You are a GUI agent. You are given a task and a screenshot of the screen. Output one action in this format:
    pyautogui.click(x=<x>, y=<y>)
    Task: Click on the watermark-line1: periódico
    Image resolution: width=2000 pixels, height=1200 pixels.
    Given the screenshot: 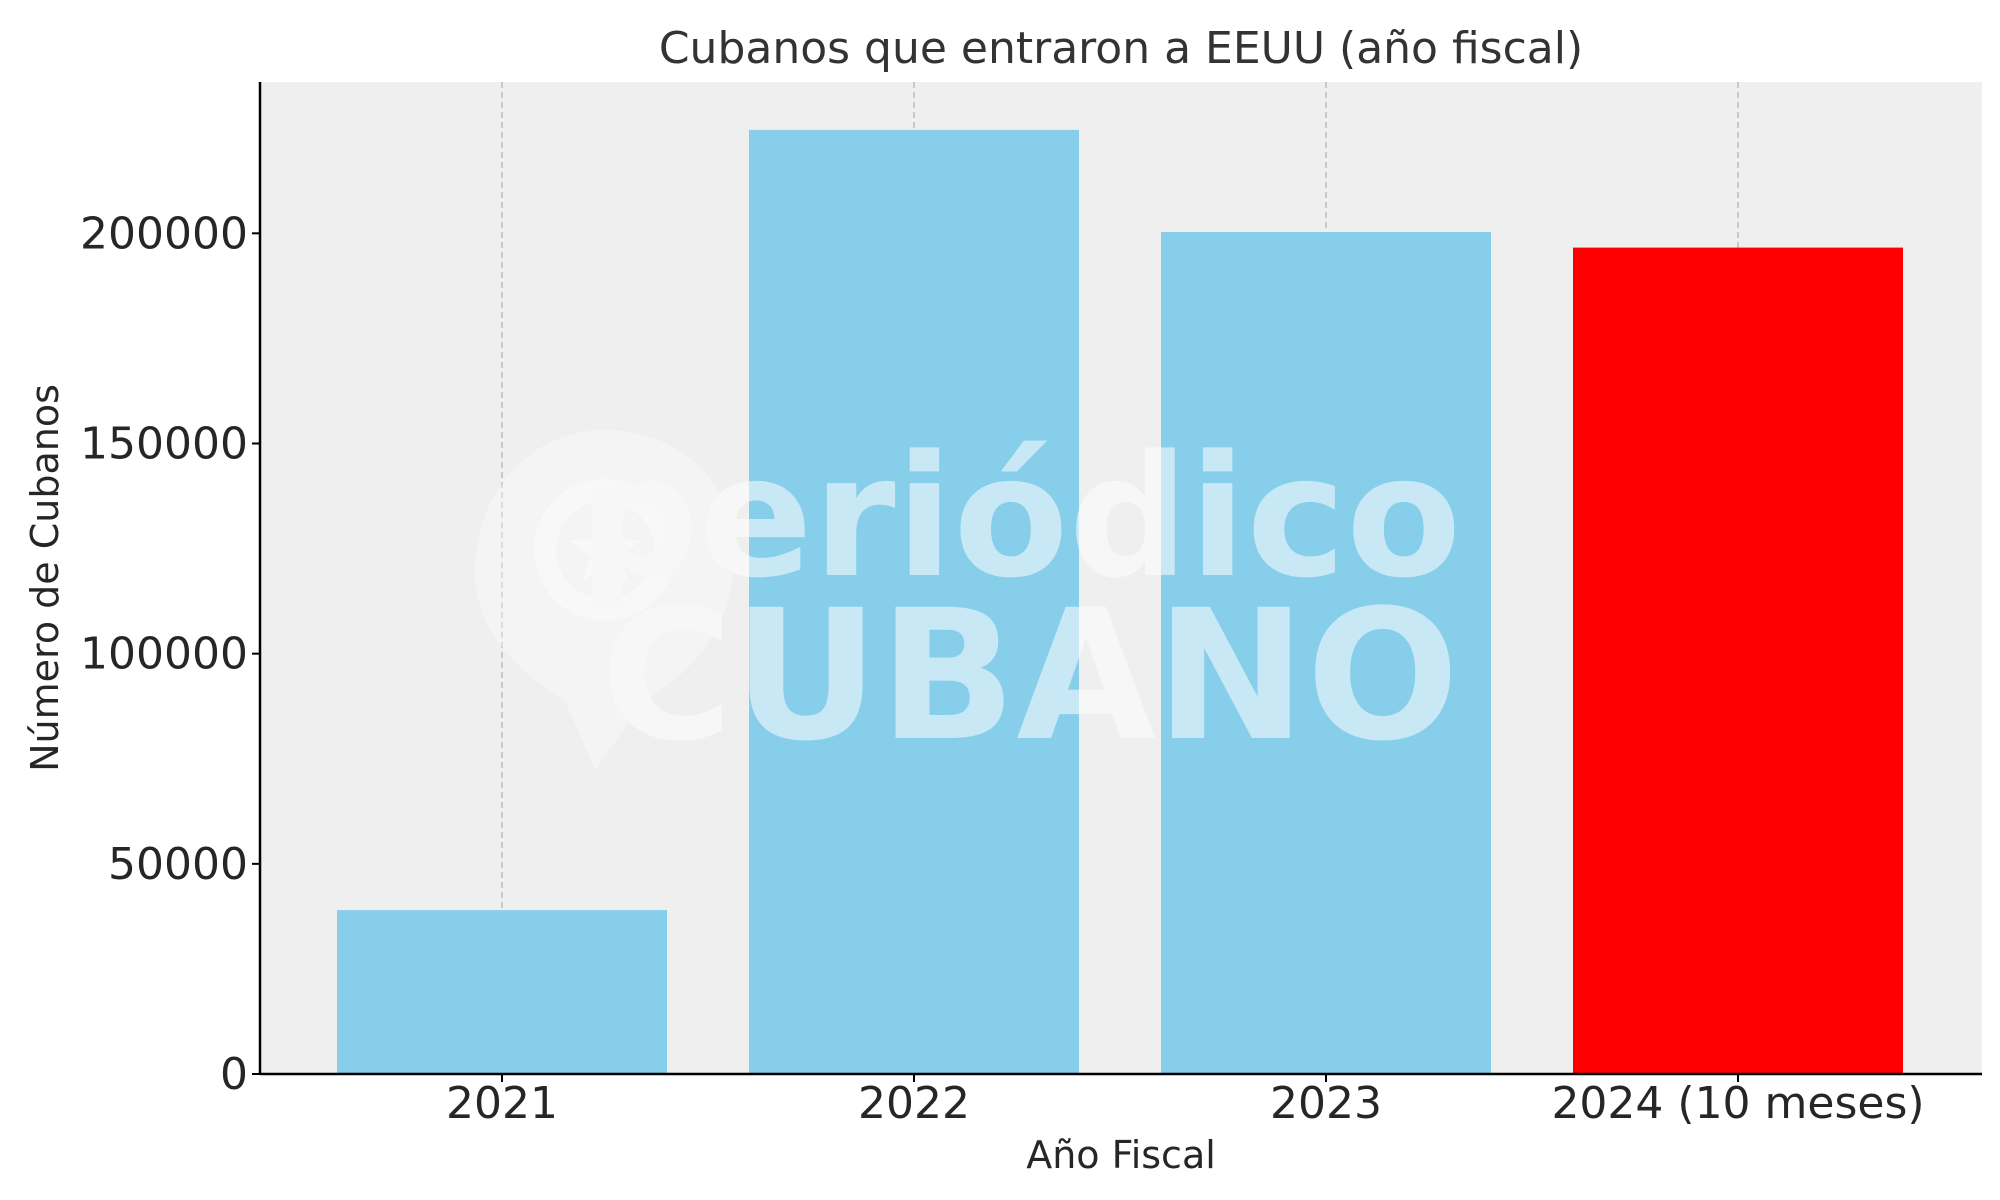 What is the action you would take?
    pyautogui.click(x=1020, y=517)
    